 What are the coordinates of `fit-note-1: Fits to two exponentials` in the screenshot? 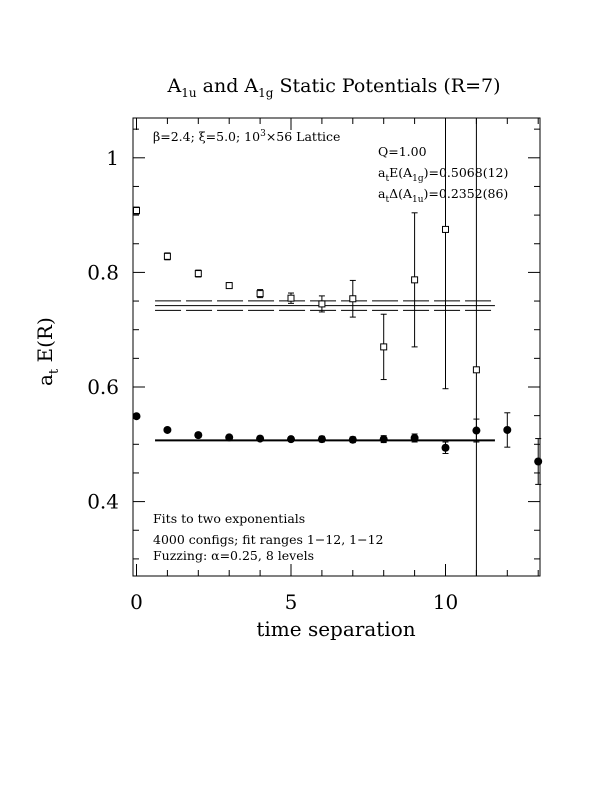 It's located at (229, 518).